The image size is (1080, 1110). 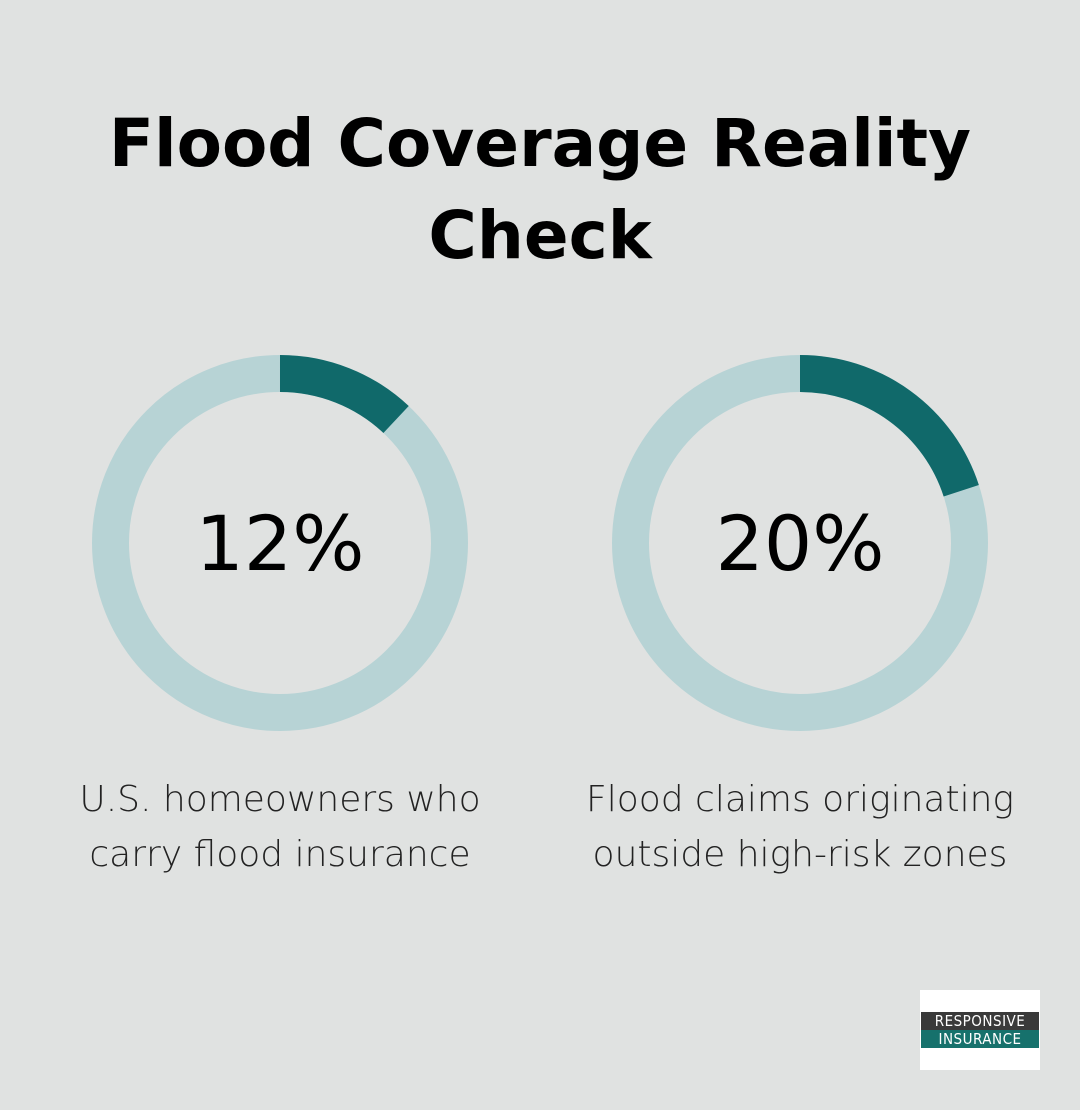 I want to click on title-line-2: Check, so click(x=540, y=235).